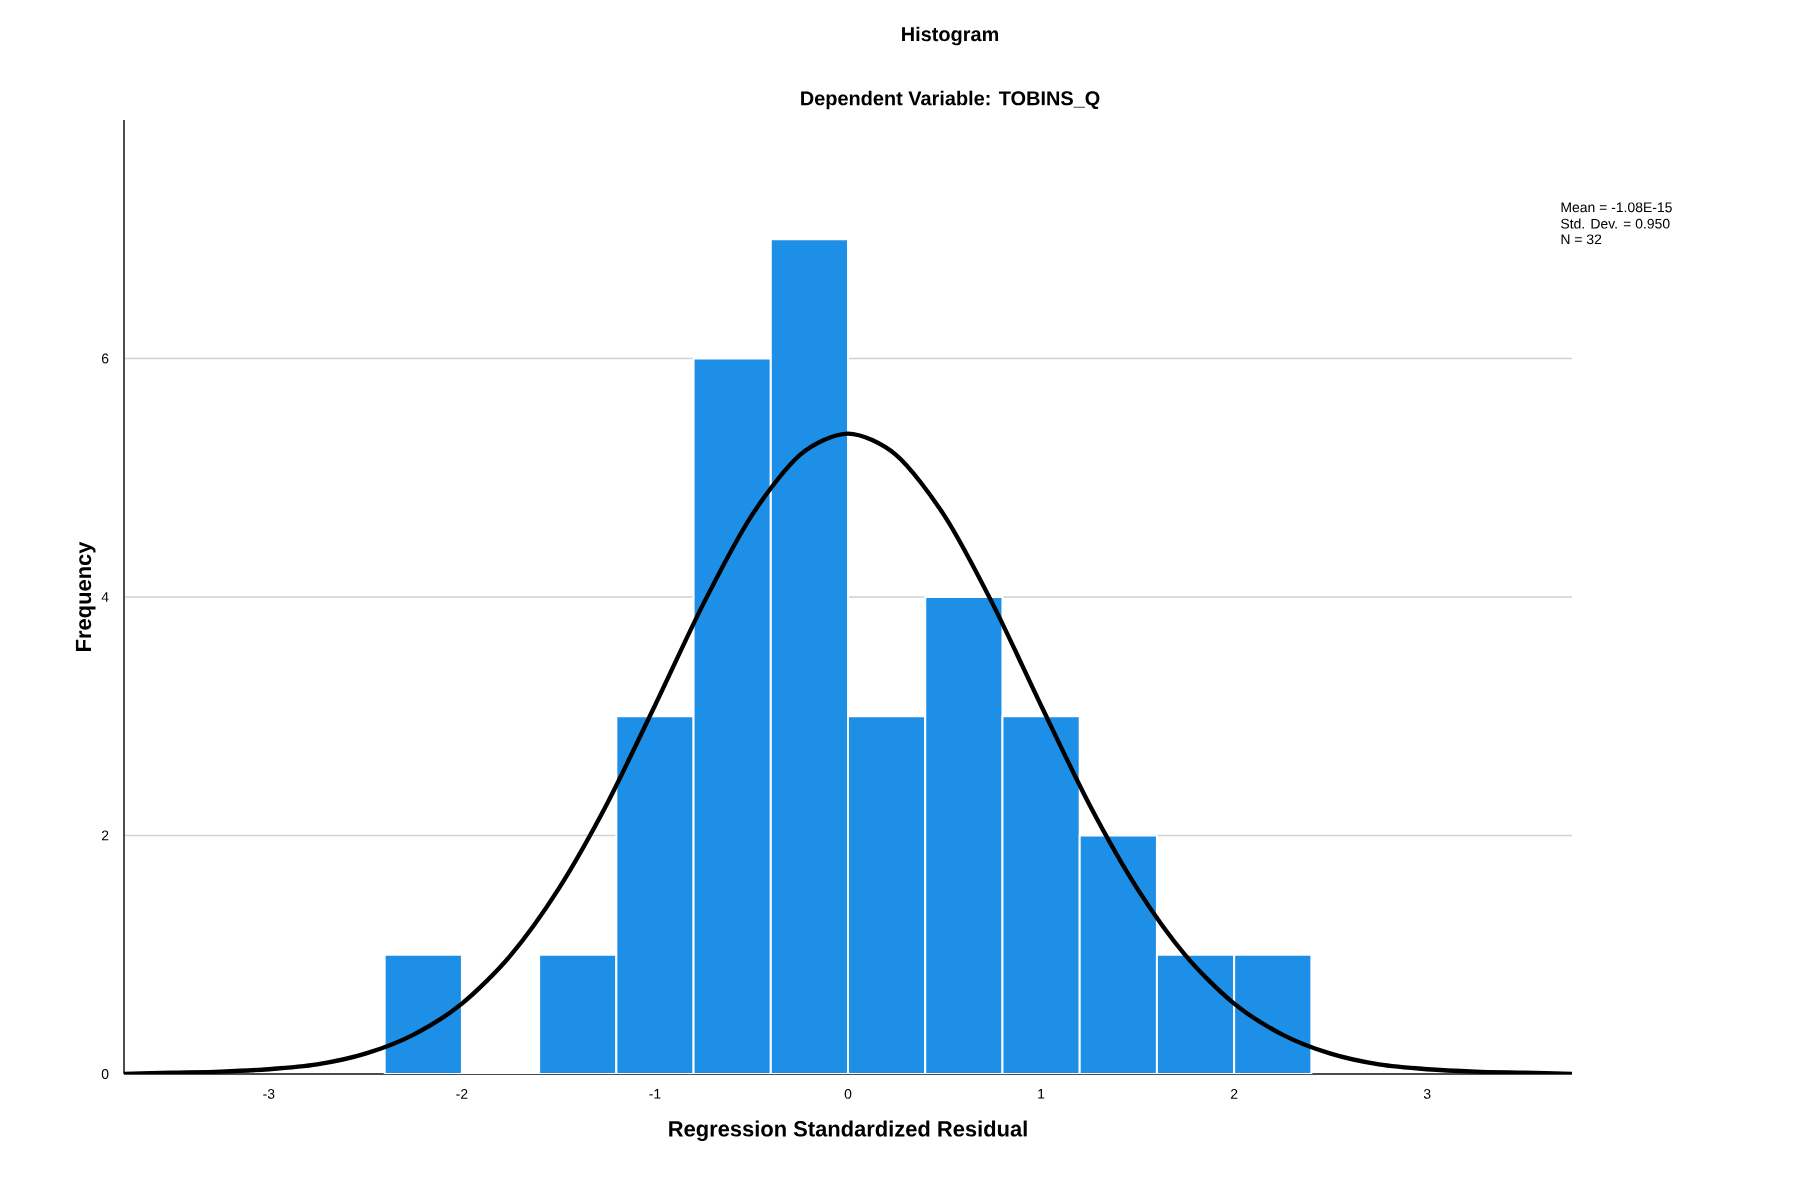  I want to click on y-axis-title: Frequency, so click(85, 596).